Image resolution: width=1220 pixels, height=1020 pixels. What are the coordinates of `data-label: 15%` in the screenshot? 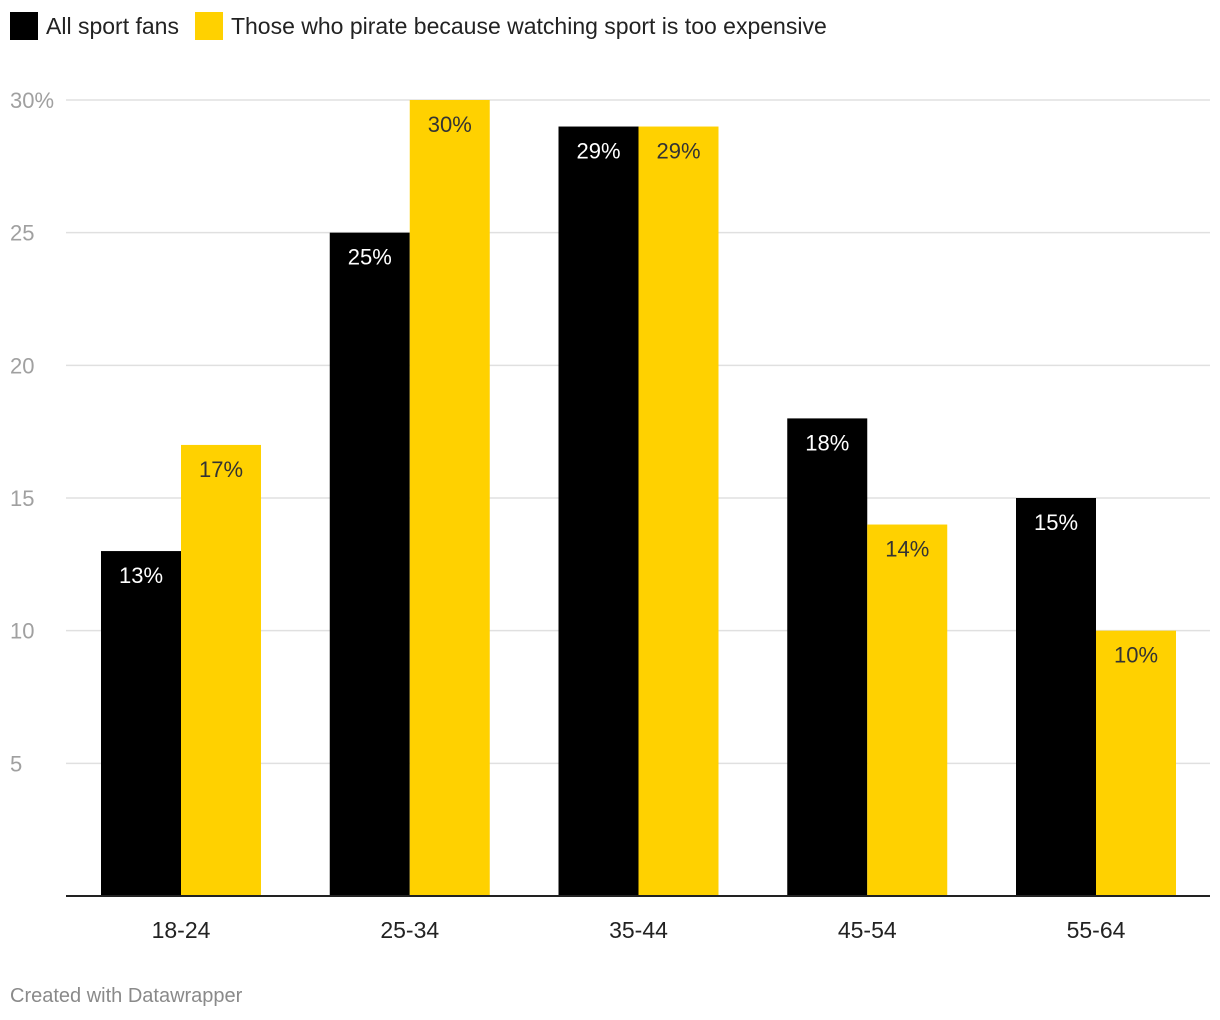 It's located at (1056, 522).